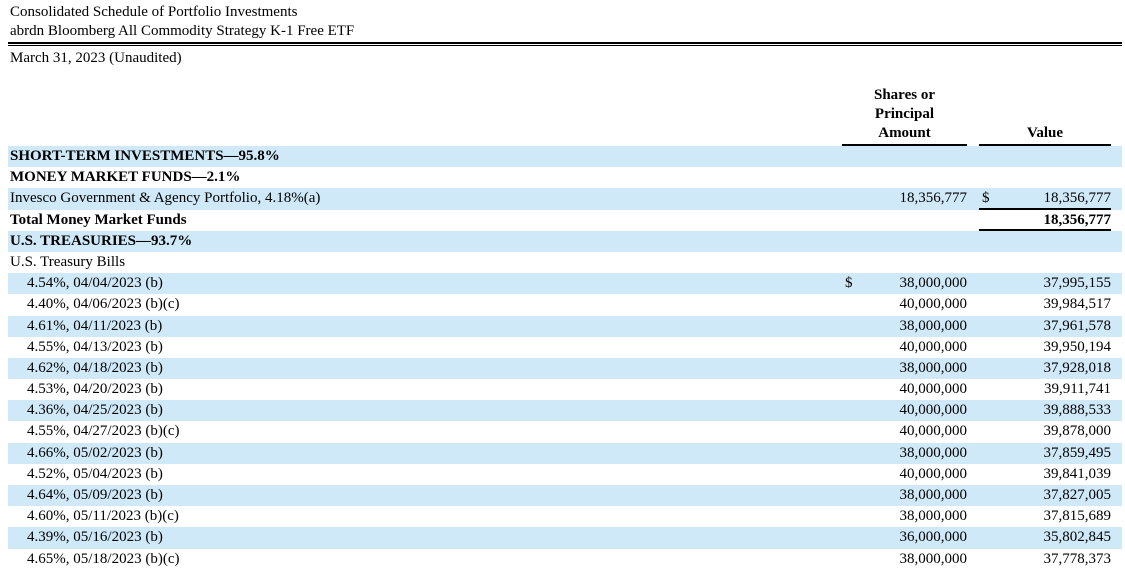 This screenshot has height=572, width=1125. What do you see at coordinates (1077, 367) in the screenshot?
I see `market-value: 37,928,018` at bounding box center [1077, 367].